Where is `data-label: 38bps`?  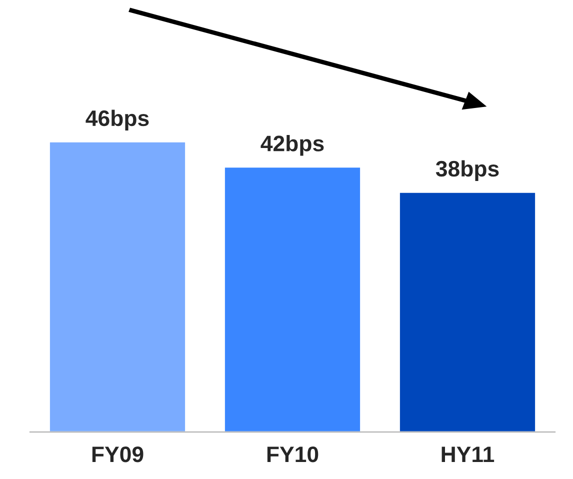 data-label: 38bps is located at coordinates (467, 171).